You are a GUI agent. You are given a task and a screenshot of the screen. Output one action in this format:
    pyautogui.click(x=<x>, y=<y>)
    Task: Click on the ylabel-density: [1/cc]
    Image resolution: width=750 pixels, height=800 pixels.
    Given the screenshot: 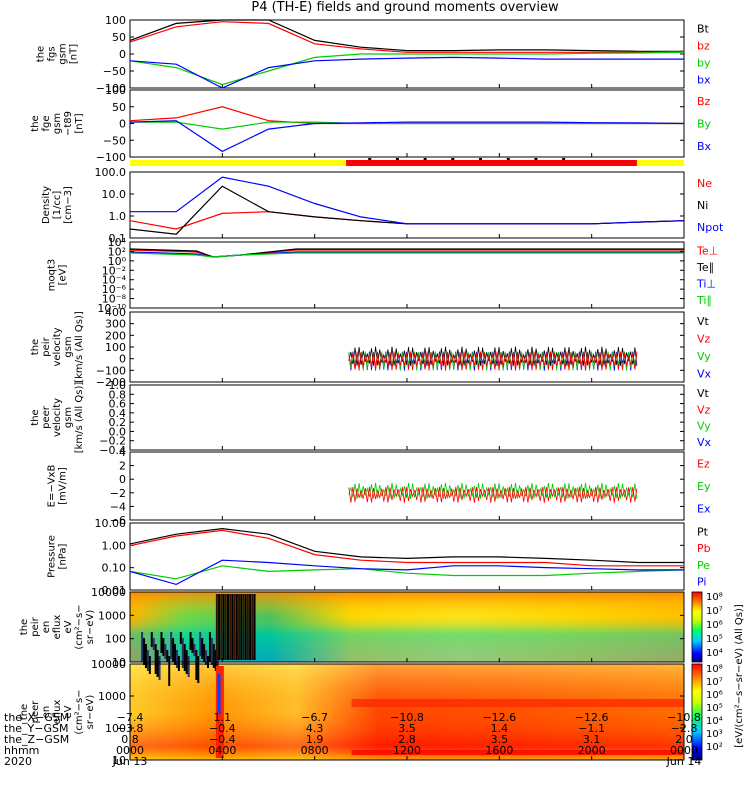 What is the action you would take?
    pyautogui.click(x=57, y=205)
    